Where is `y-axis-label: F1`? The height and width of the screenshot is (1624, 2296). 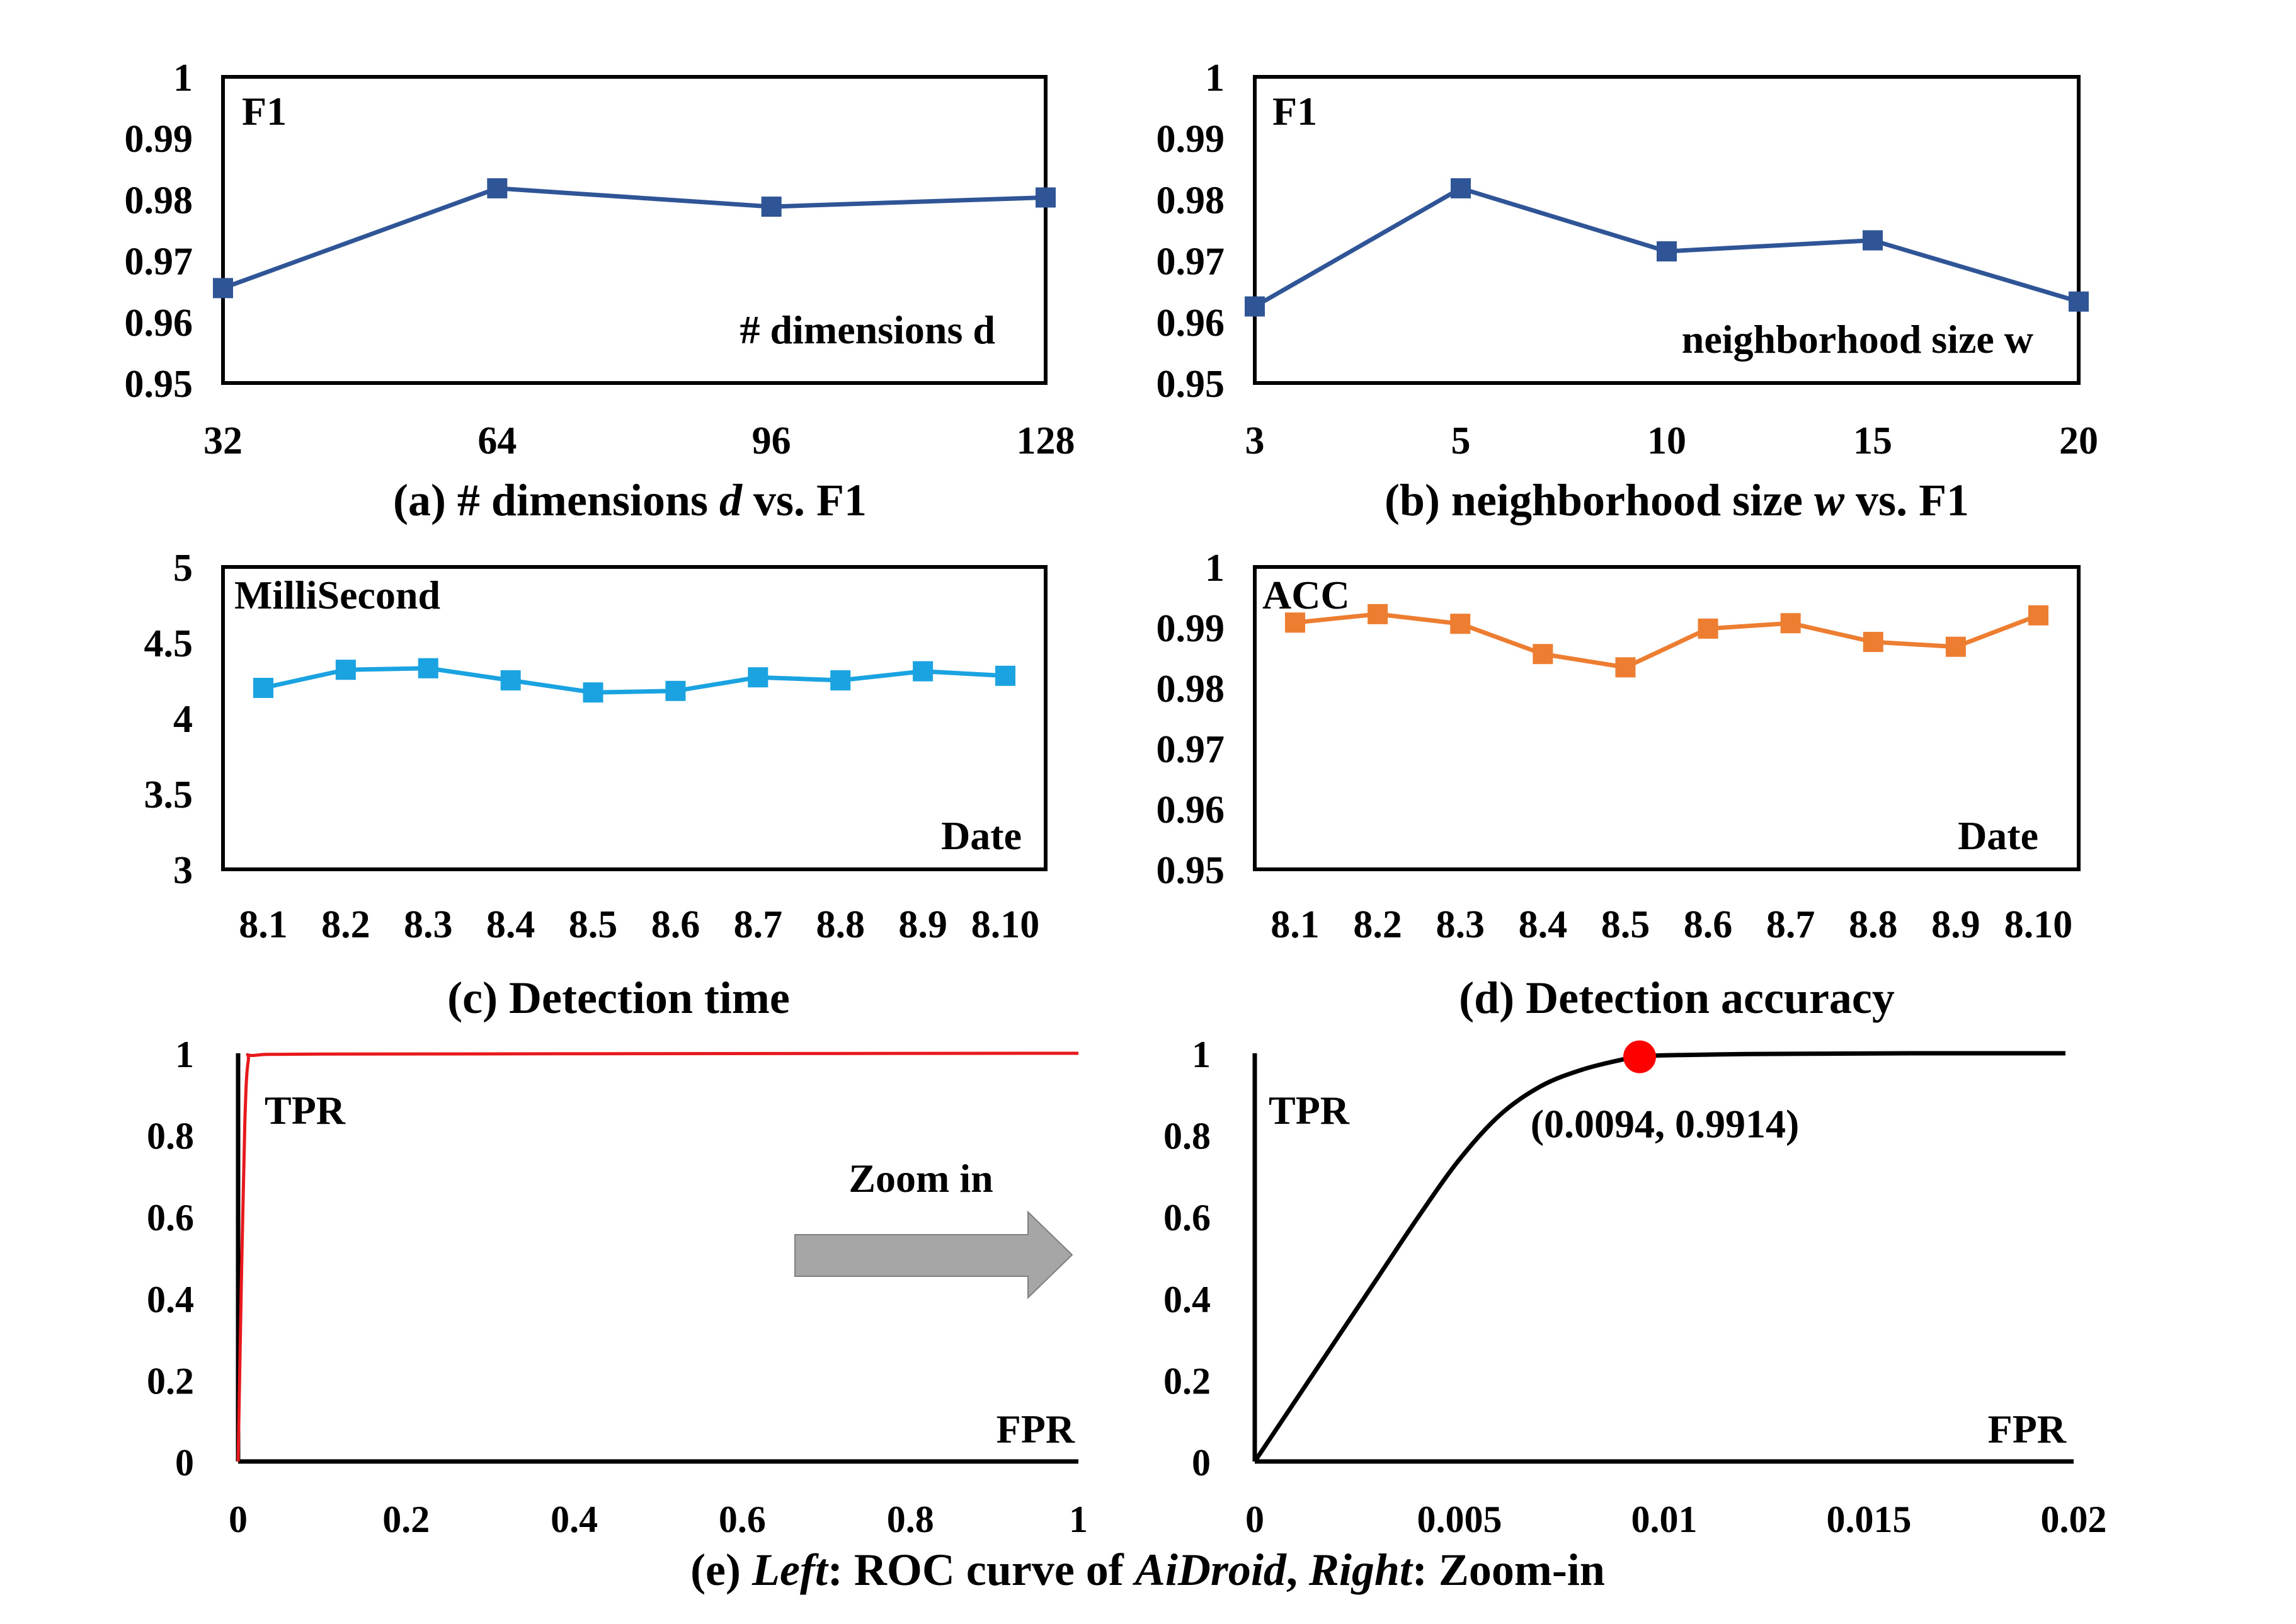 y-axis-label: F1 is located at coordinates (264, 111).